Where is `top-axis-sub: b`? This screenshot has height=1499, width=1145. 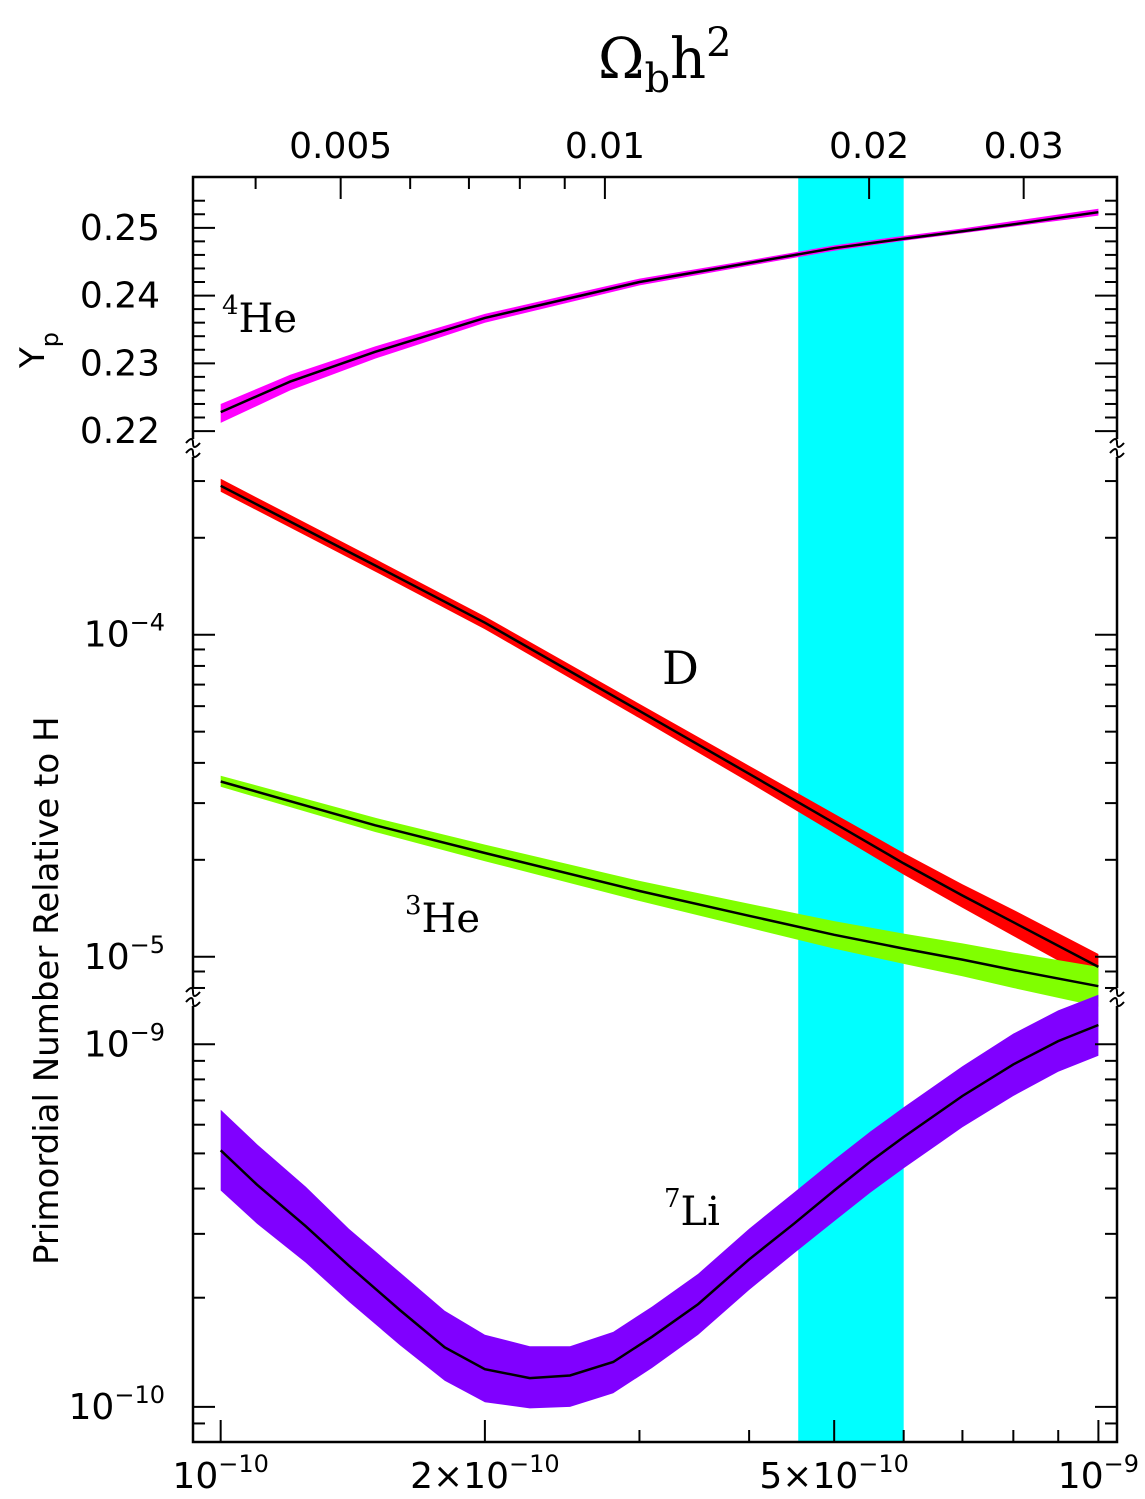 top-axis-sub: b is located at coordinates (657, 79).